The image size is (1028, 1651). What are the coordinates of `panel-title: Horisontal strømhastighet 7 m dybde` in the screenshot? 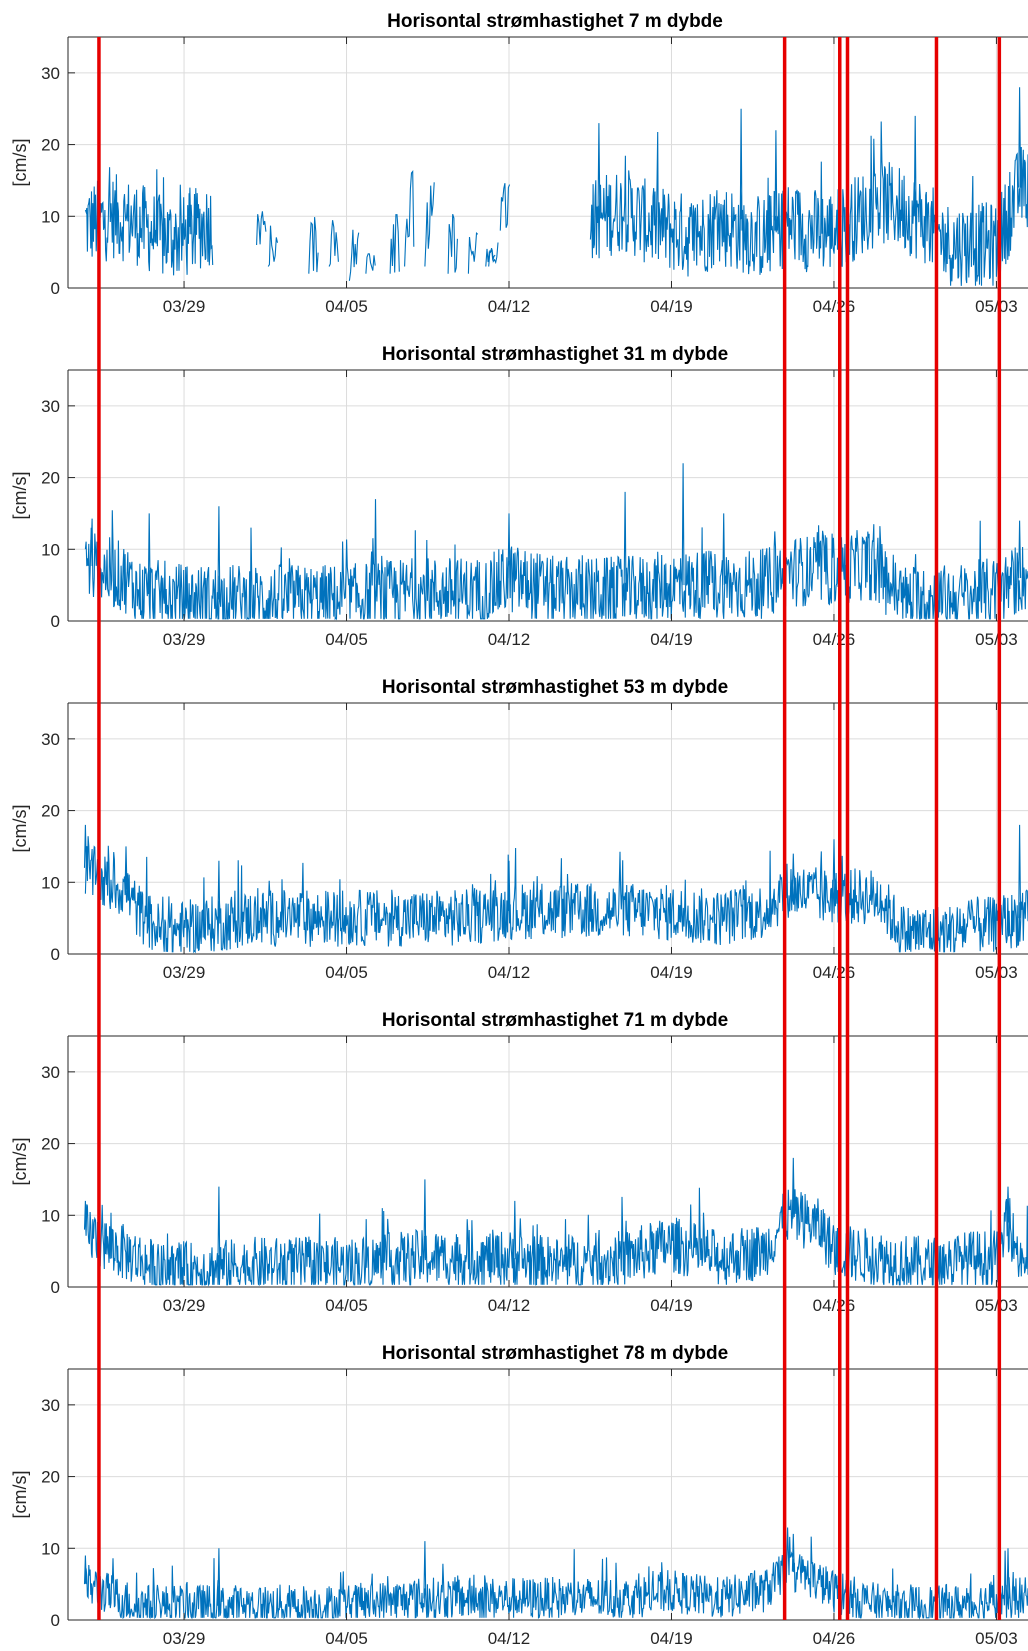 It's located at (555, 21).